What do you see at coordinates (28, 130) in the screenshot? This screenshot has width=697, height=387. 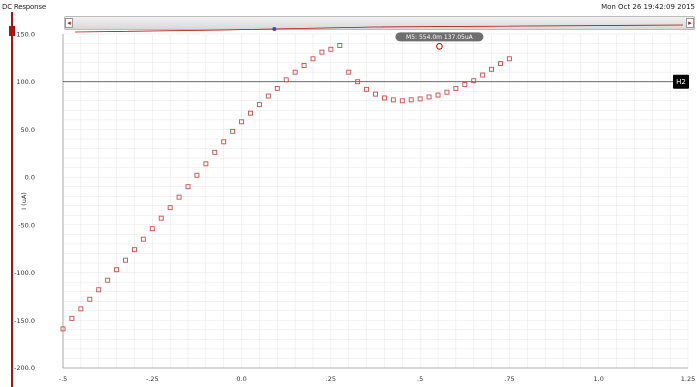 I see `y-tick-label: 50.0` at bounding box center [28, 130].